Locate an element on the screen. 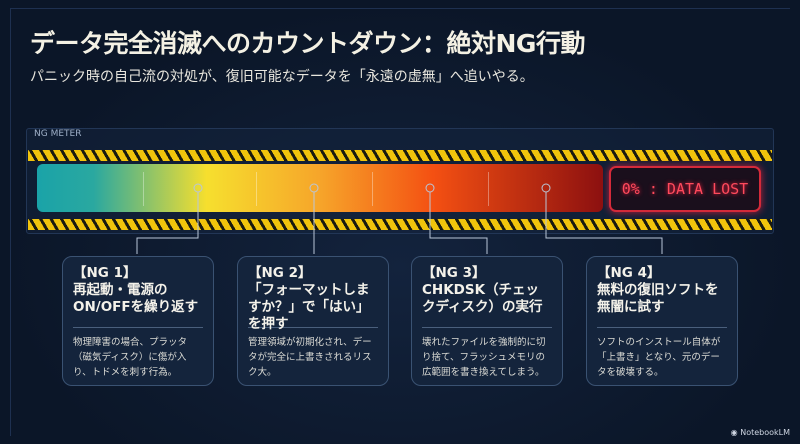 This screenshot has width=800, height=444. card-tag: 【NG 2】 is located at coordinates (280, 273).